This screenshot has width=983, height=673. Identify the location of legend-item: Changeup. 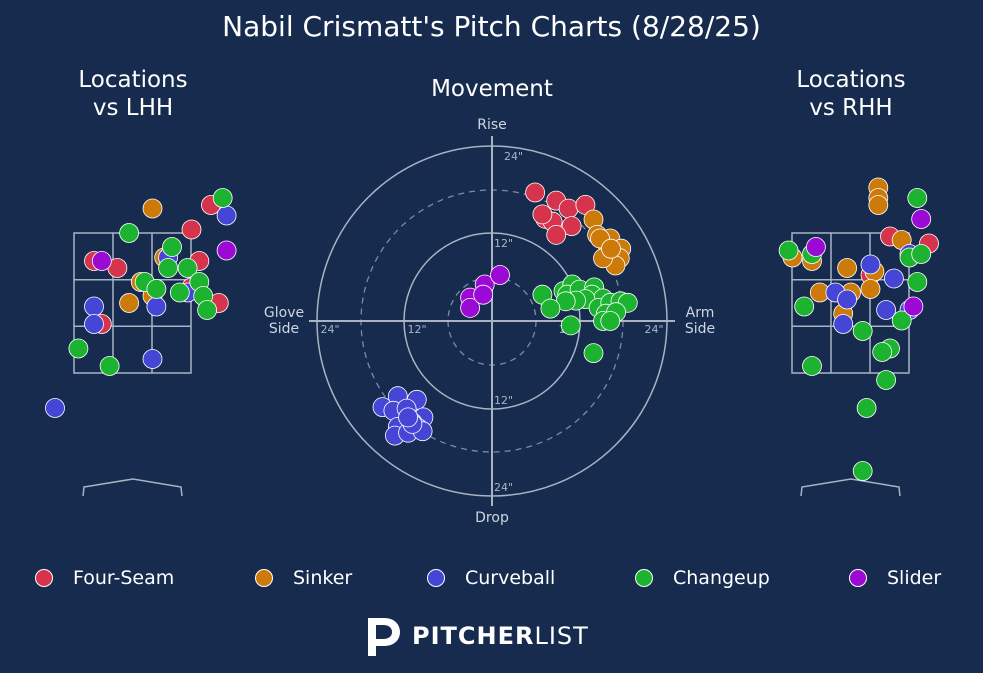
(702, 578).